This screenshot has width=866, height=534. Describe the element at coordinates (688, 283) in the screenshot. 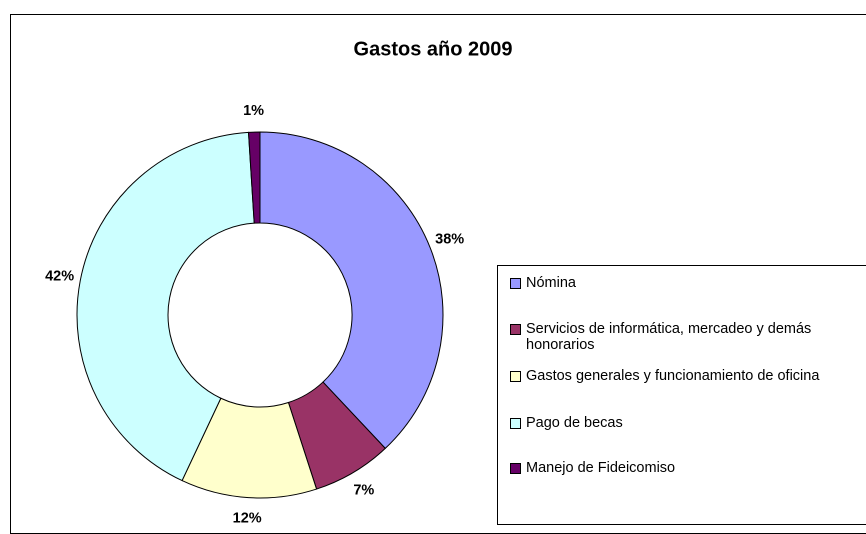

I see `legend-entry: Nómina` at that location.